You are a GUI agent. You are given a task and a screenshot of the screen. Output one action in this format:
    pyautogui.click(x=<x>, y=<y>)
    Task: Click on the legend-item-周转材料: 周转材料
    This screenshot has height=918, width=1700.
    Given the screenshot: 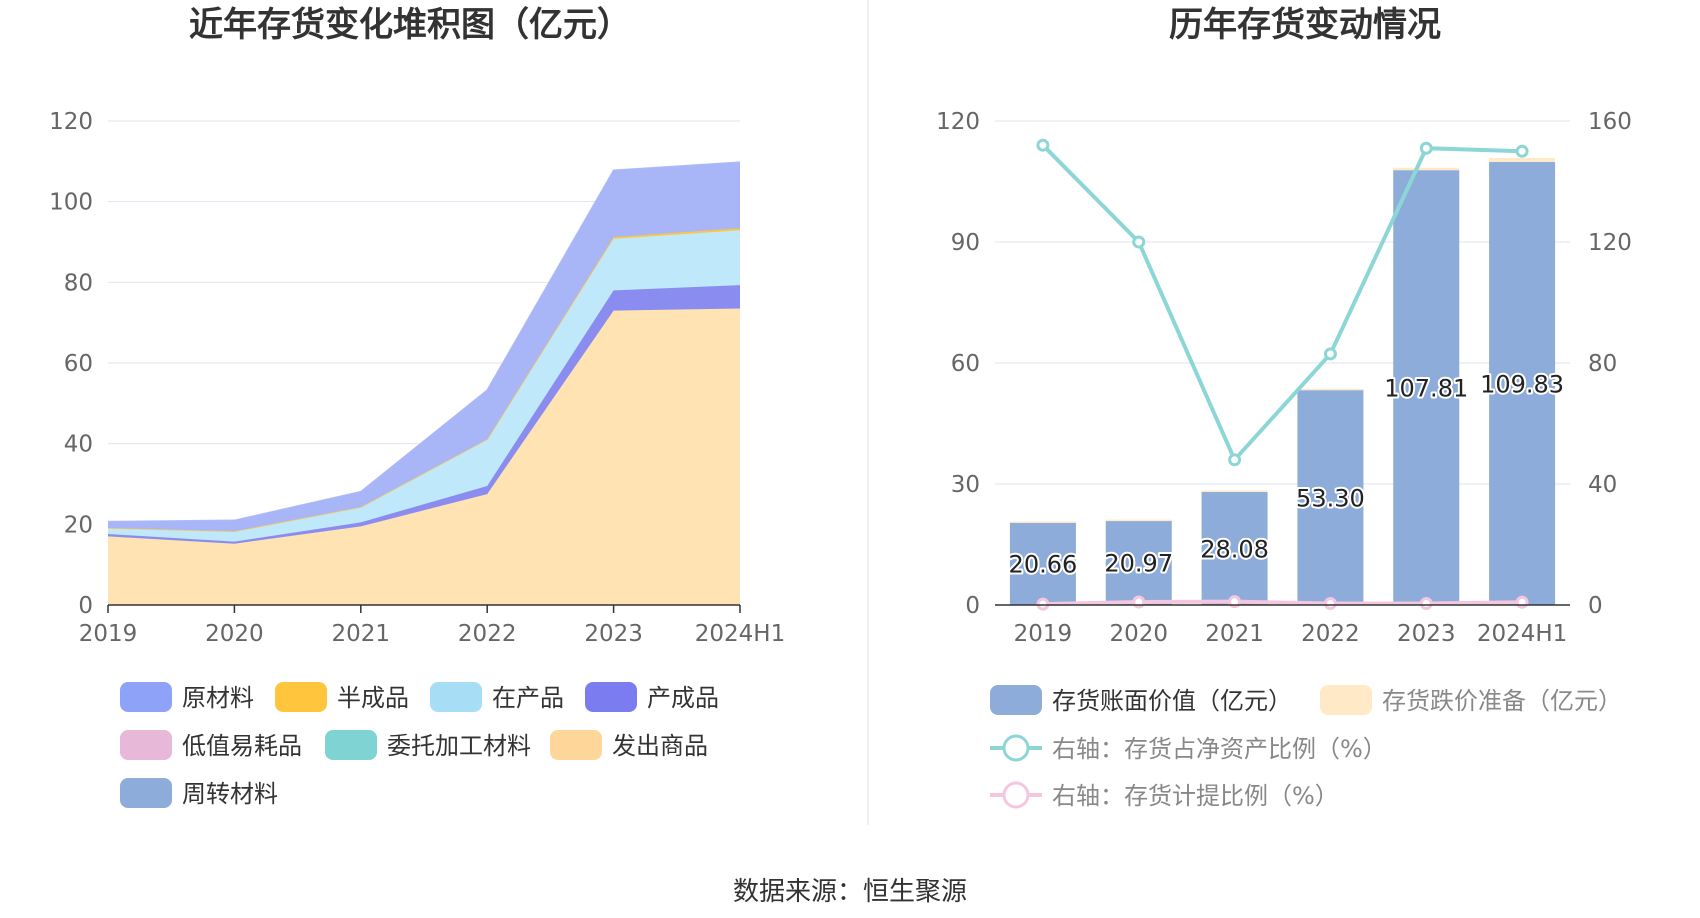 What is the action you would take?
    pyautogui.click(x=199, y=793)
    